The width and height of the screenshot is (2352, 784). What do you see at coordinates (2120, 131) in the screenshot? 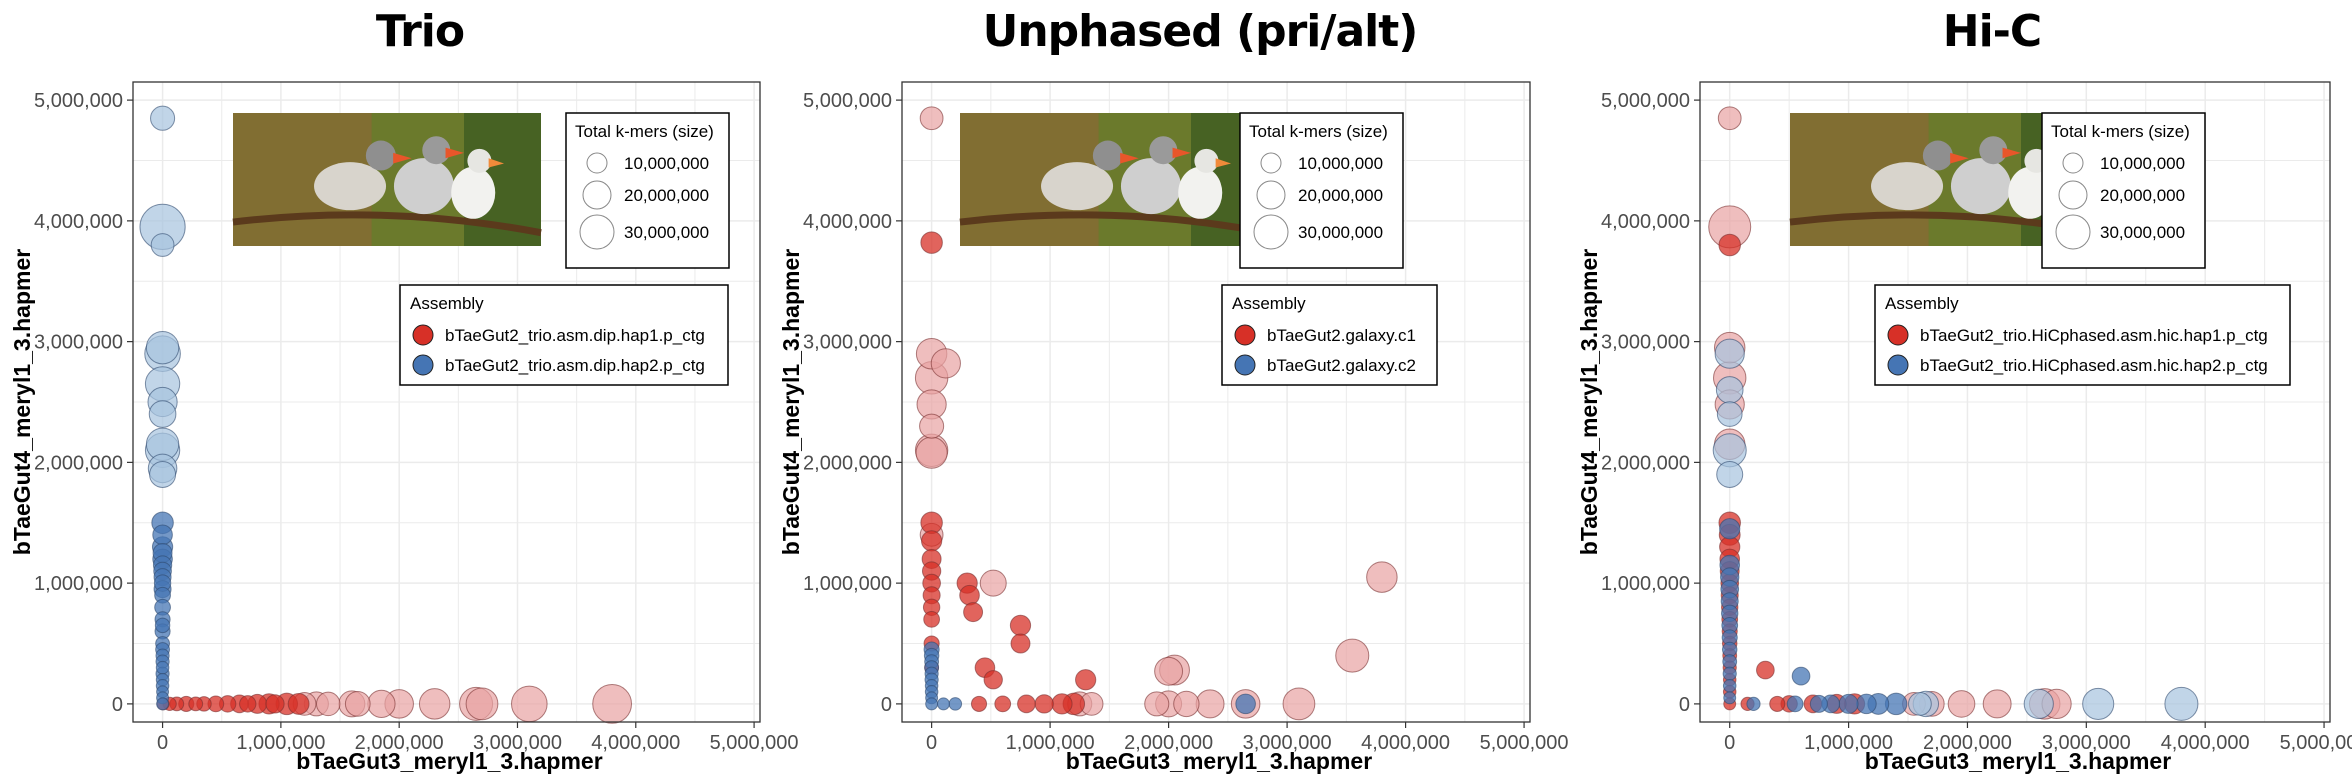
I see `size-legend-title: Total k-mers (size)` at bounding box center [2120, 131].